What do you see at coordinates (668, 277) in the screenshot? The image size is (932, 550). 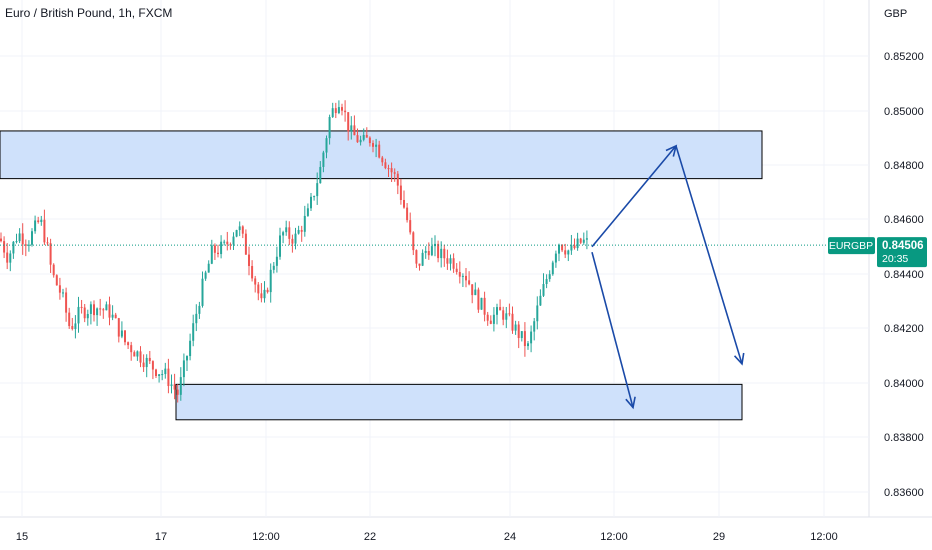 I see `projection-arrows` at bounding box center [668, 277].